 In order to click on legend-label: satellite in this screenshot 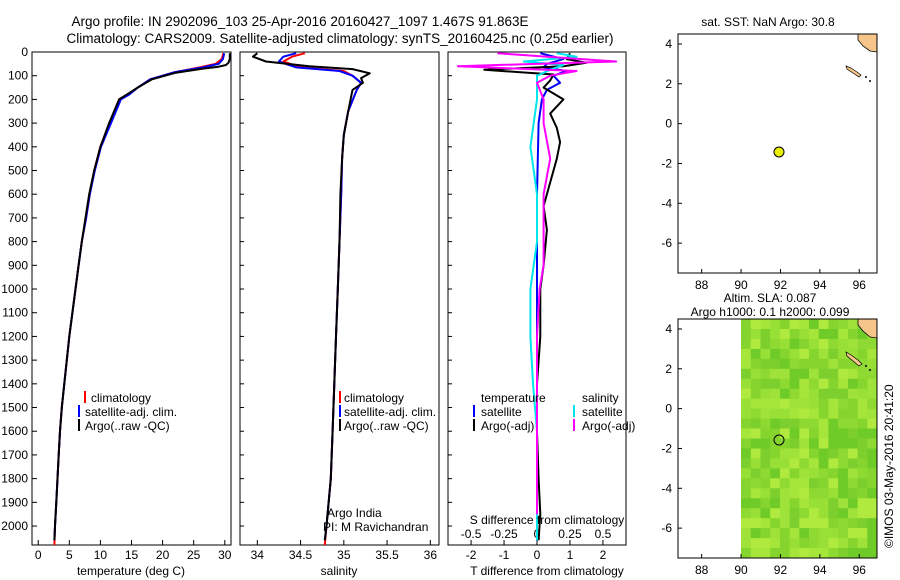, I will do `click(602, 412)`.